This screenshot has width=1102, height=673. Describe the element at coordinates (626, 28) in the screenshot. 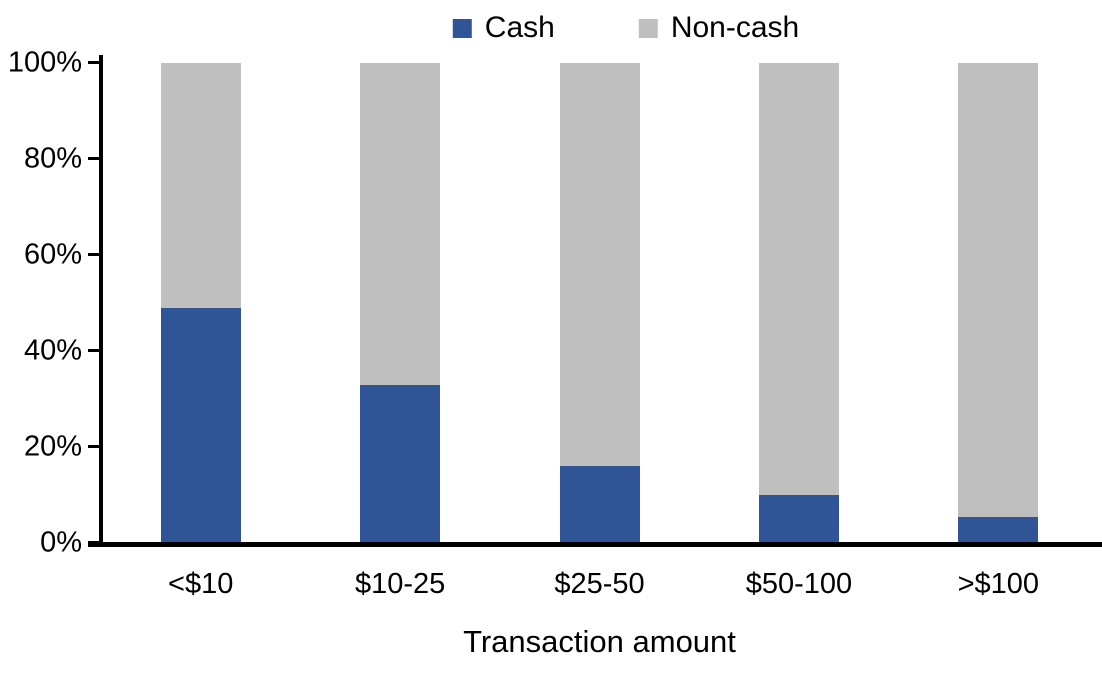

I see `chart-legend: Cash Non-cash` at that location.